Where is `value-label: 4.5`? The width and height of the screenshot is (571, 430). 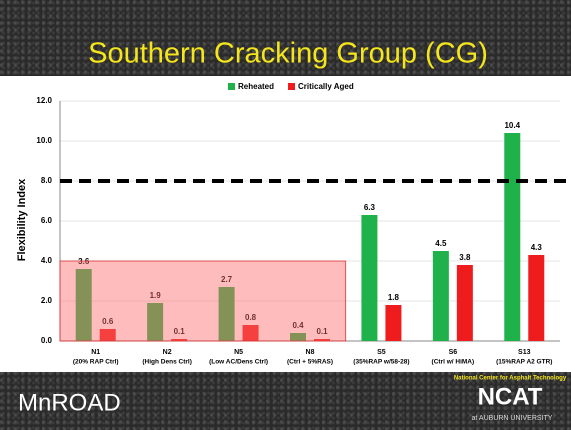
value-label: 4.5 is located at coordinates (441, 243).